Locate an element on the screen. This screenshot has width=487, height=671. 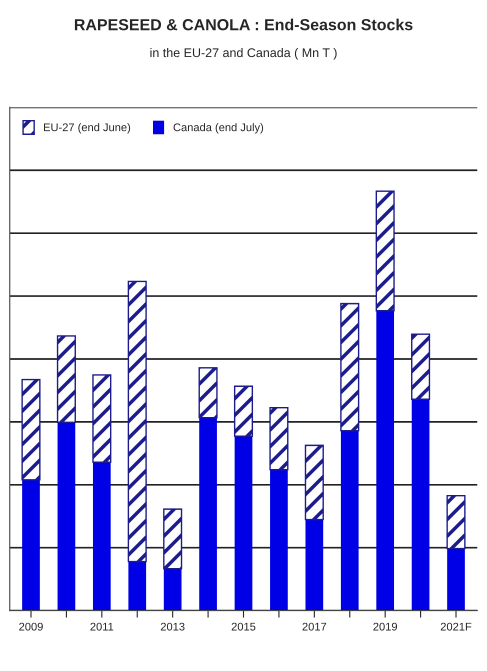
x-tick-label: 2017 is located at coordinates (314, 626).